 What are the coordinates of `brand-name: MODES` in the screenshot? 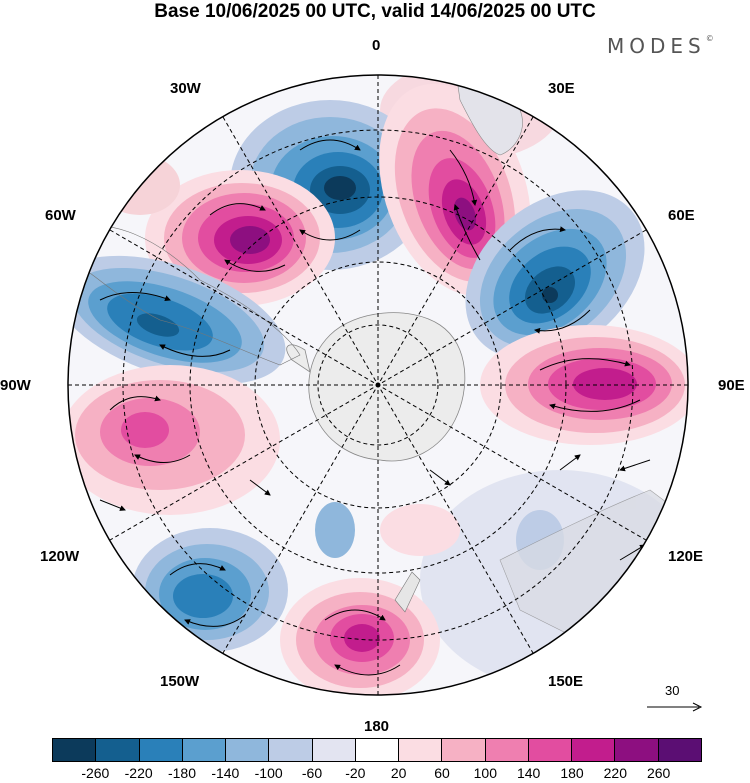 It's located at (656, 46).